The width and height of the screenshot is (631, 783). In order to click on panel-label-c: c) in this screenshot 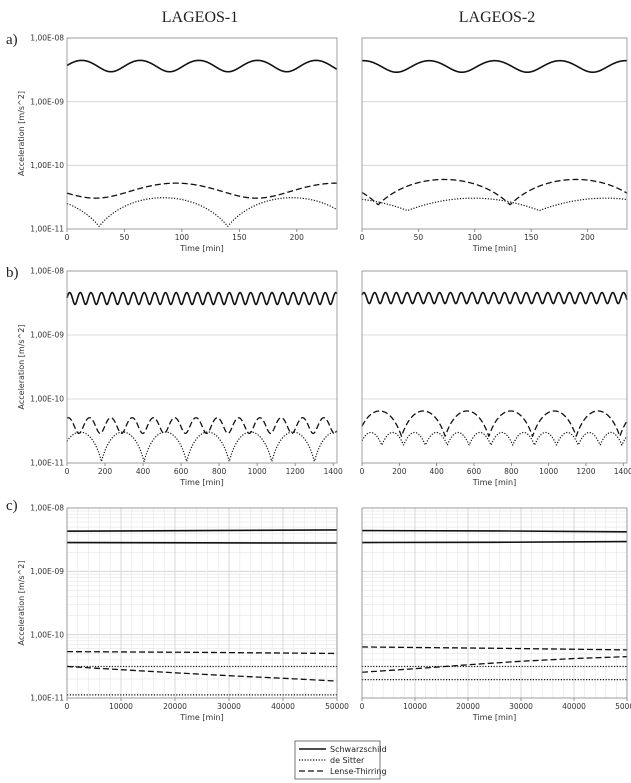, I will do `click(12, 506)`.